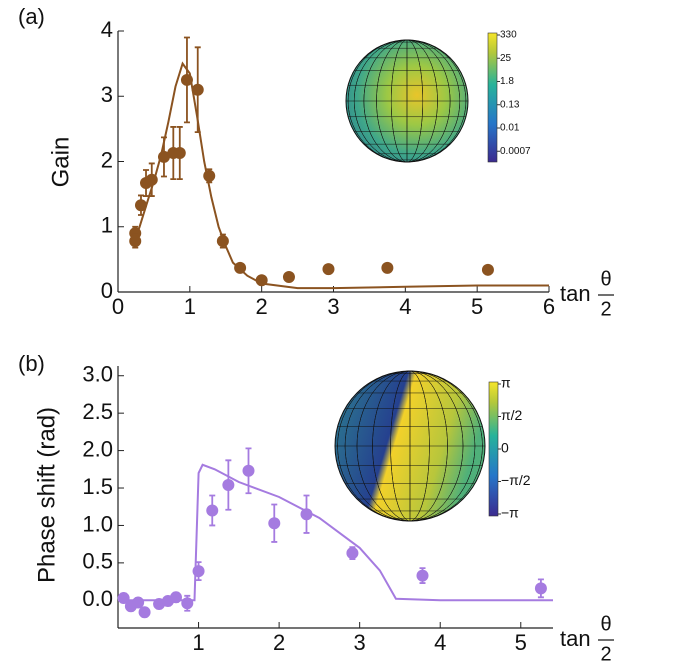  What do you see at coordinates (97, 598) in the screenshot?
I see `y-tick-label: 0.0` at bounding box center [97, 598].